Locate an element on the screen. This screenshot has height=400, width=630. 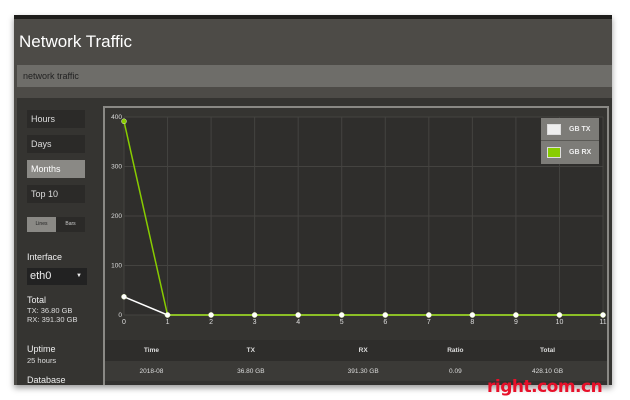
nav-hours: Hours is located at coordinates (56, 119).